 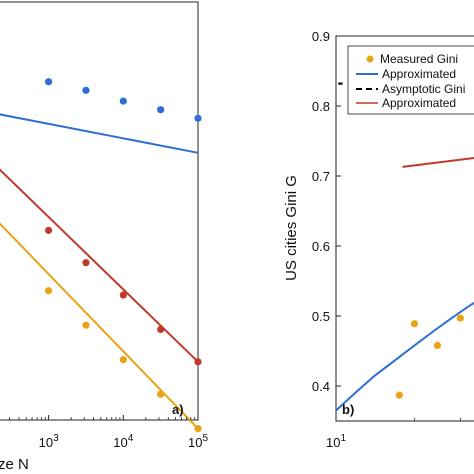 What do you see at coordinates (178, 409) in the screenshot?
I see `panel-a-label: a)` at bounding box center [178, 409].